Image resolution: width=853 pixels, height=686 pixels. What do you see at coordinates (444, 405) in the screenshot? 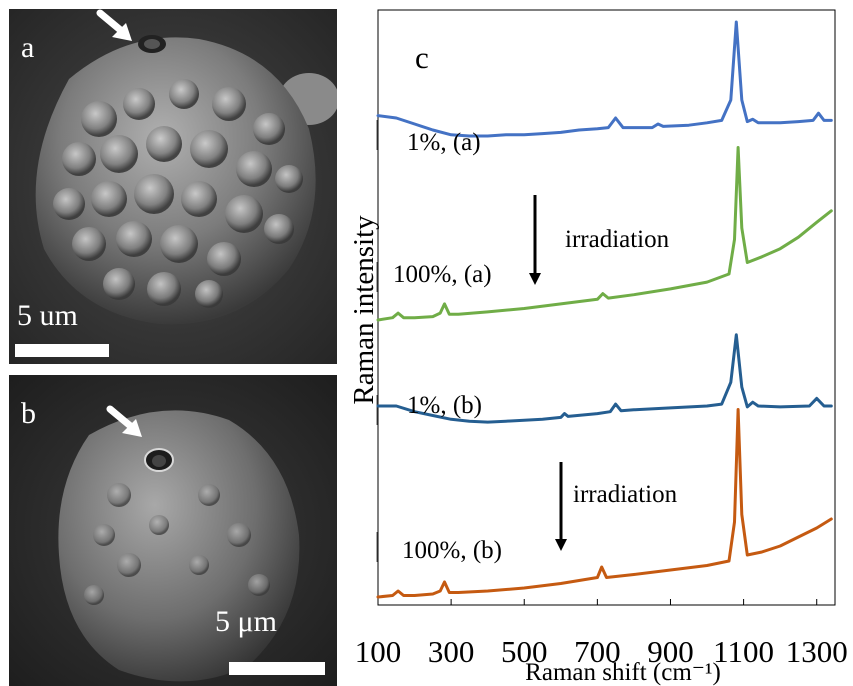
I see `series-label: 1%, (b)` at bounding box center [444, 405].